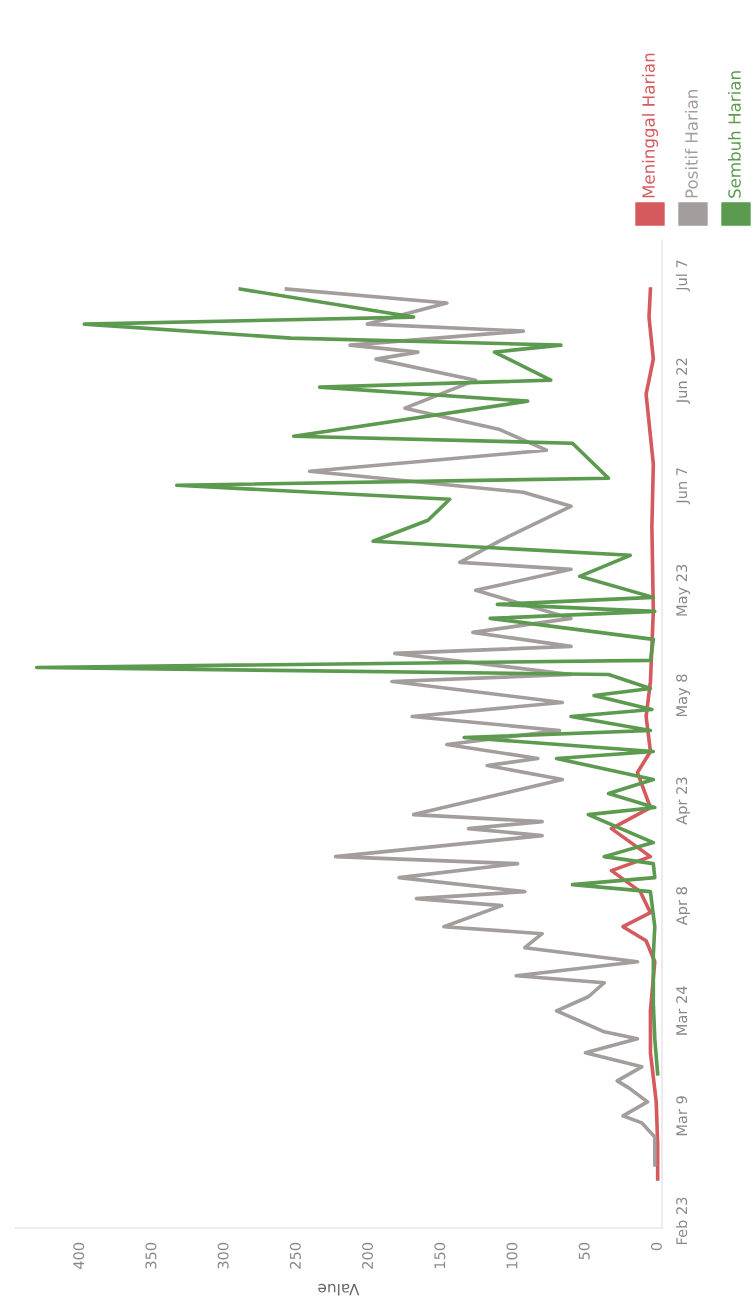 This screenshot has height=1301, width=756. Describe the element at coordinates (650, 125) in the screenshot. I see `text: Meninggal Harian` at that location.